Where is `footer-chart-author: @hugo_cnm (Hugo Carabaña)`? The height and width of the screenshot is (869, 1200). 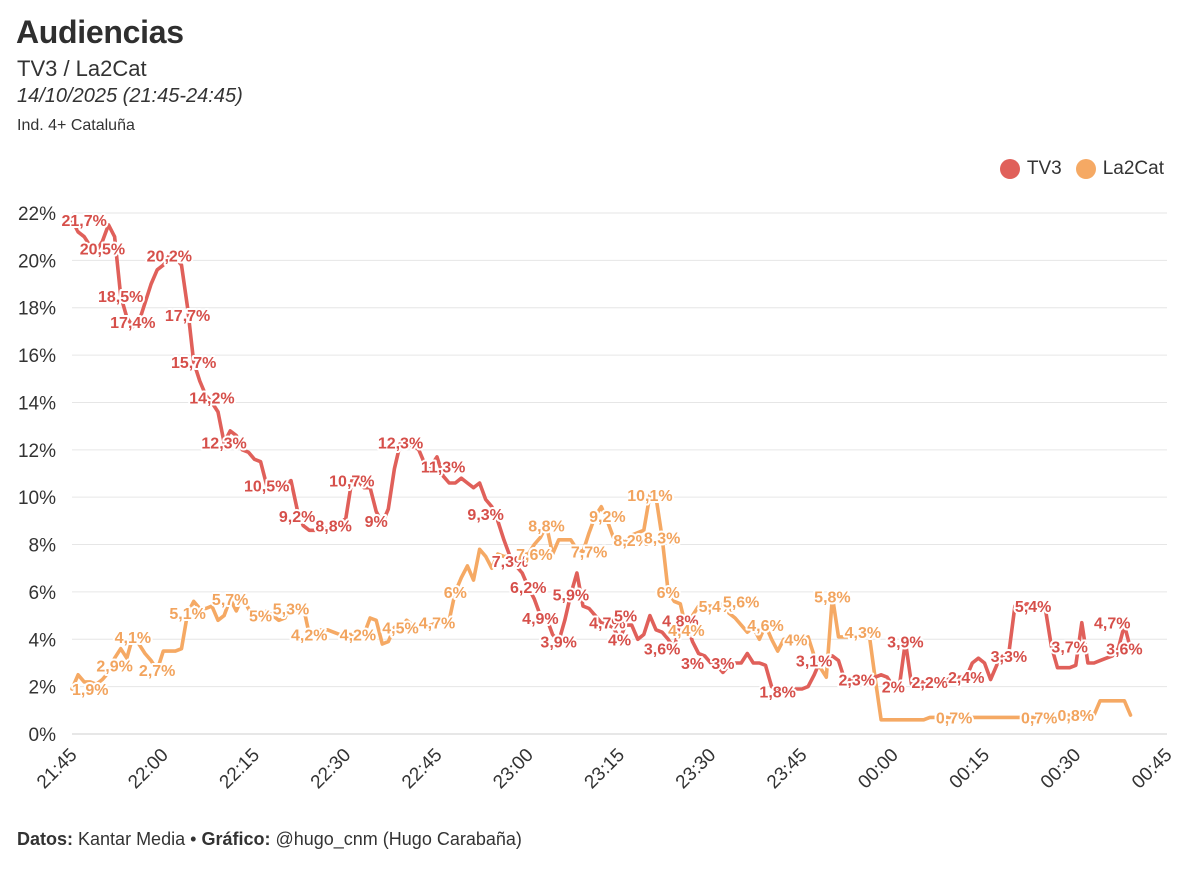
footer-chart-author: @hugo_cnm (Hugo Carabaña) is located at coordinates (398, 839).